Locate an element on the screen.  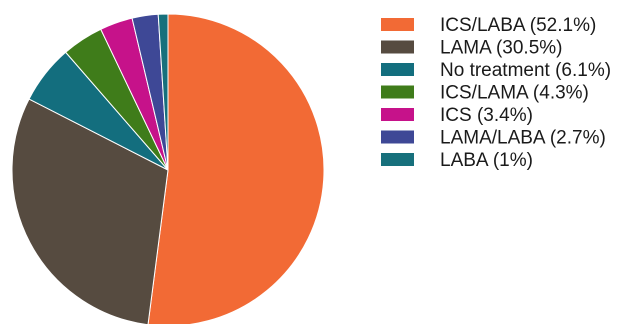
legend-item-7: LABA (1%) is located at coordinates (457, 160).